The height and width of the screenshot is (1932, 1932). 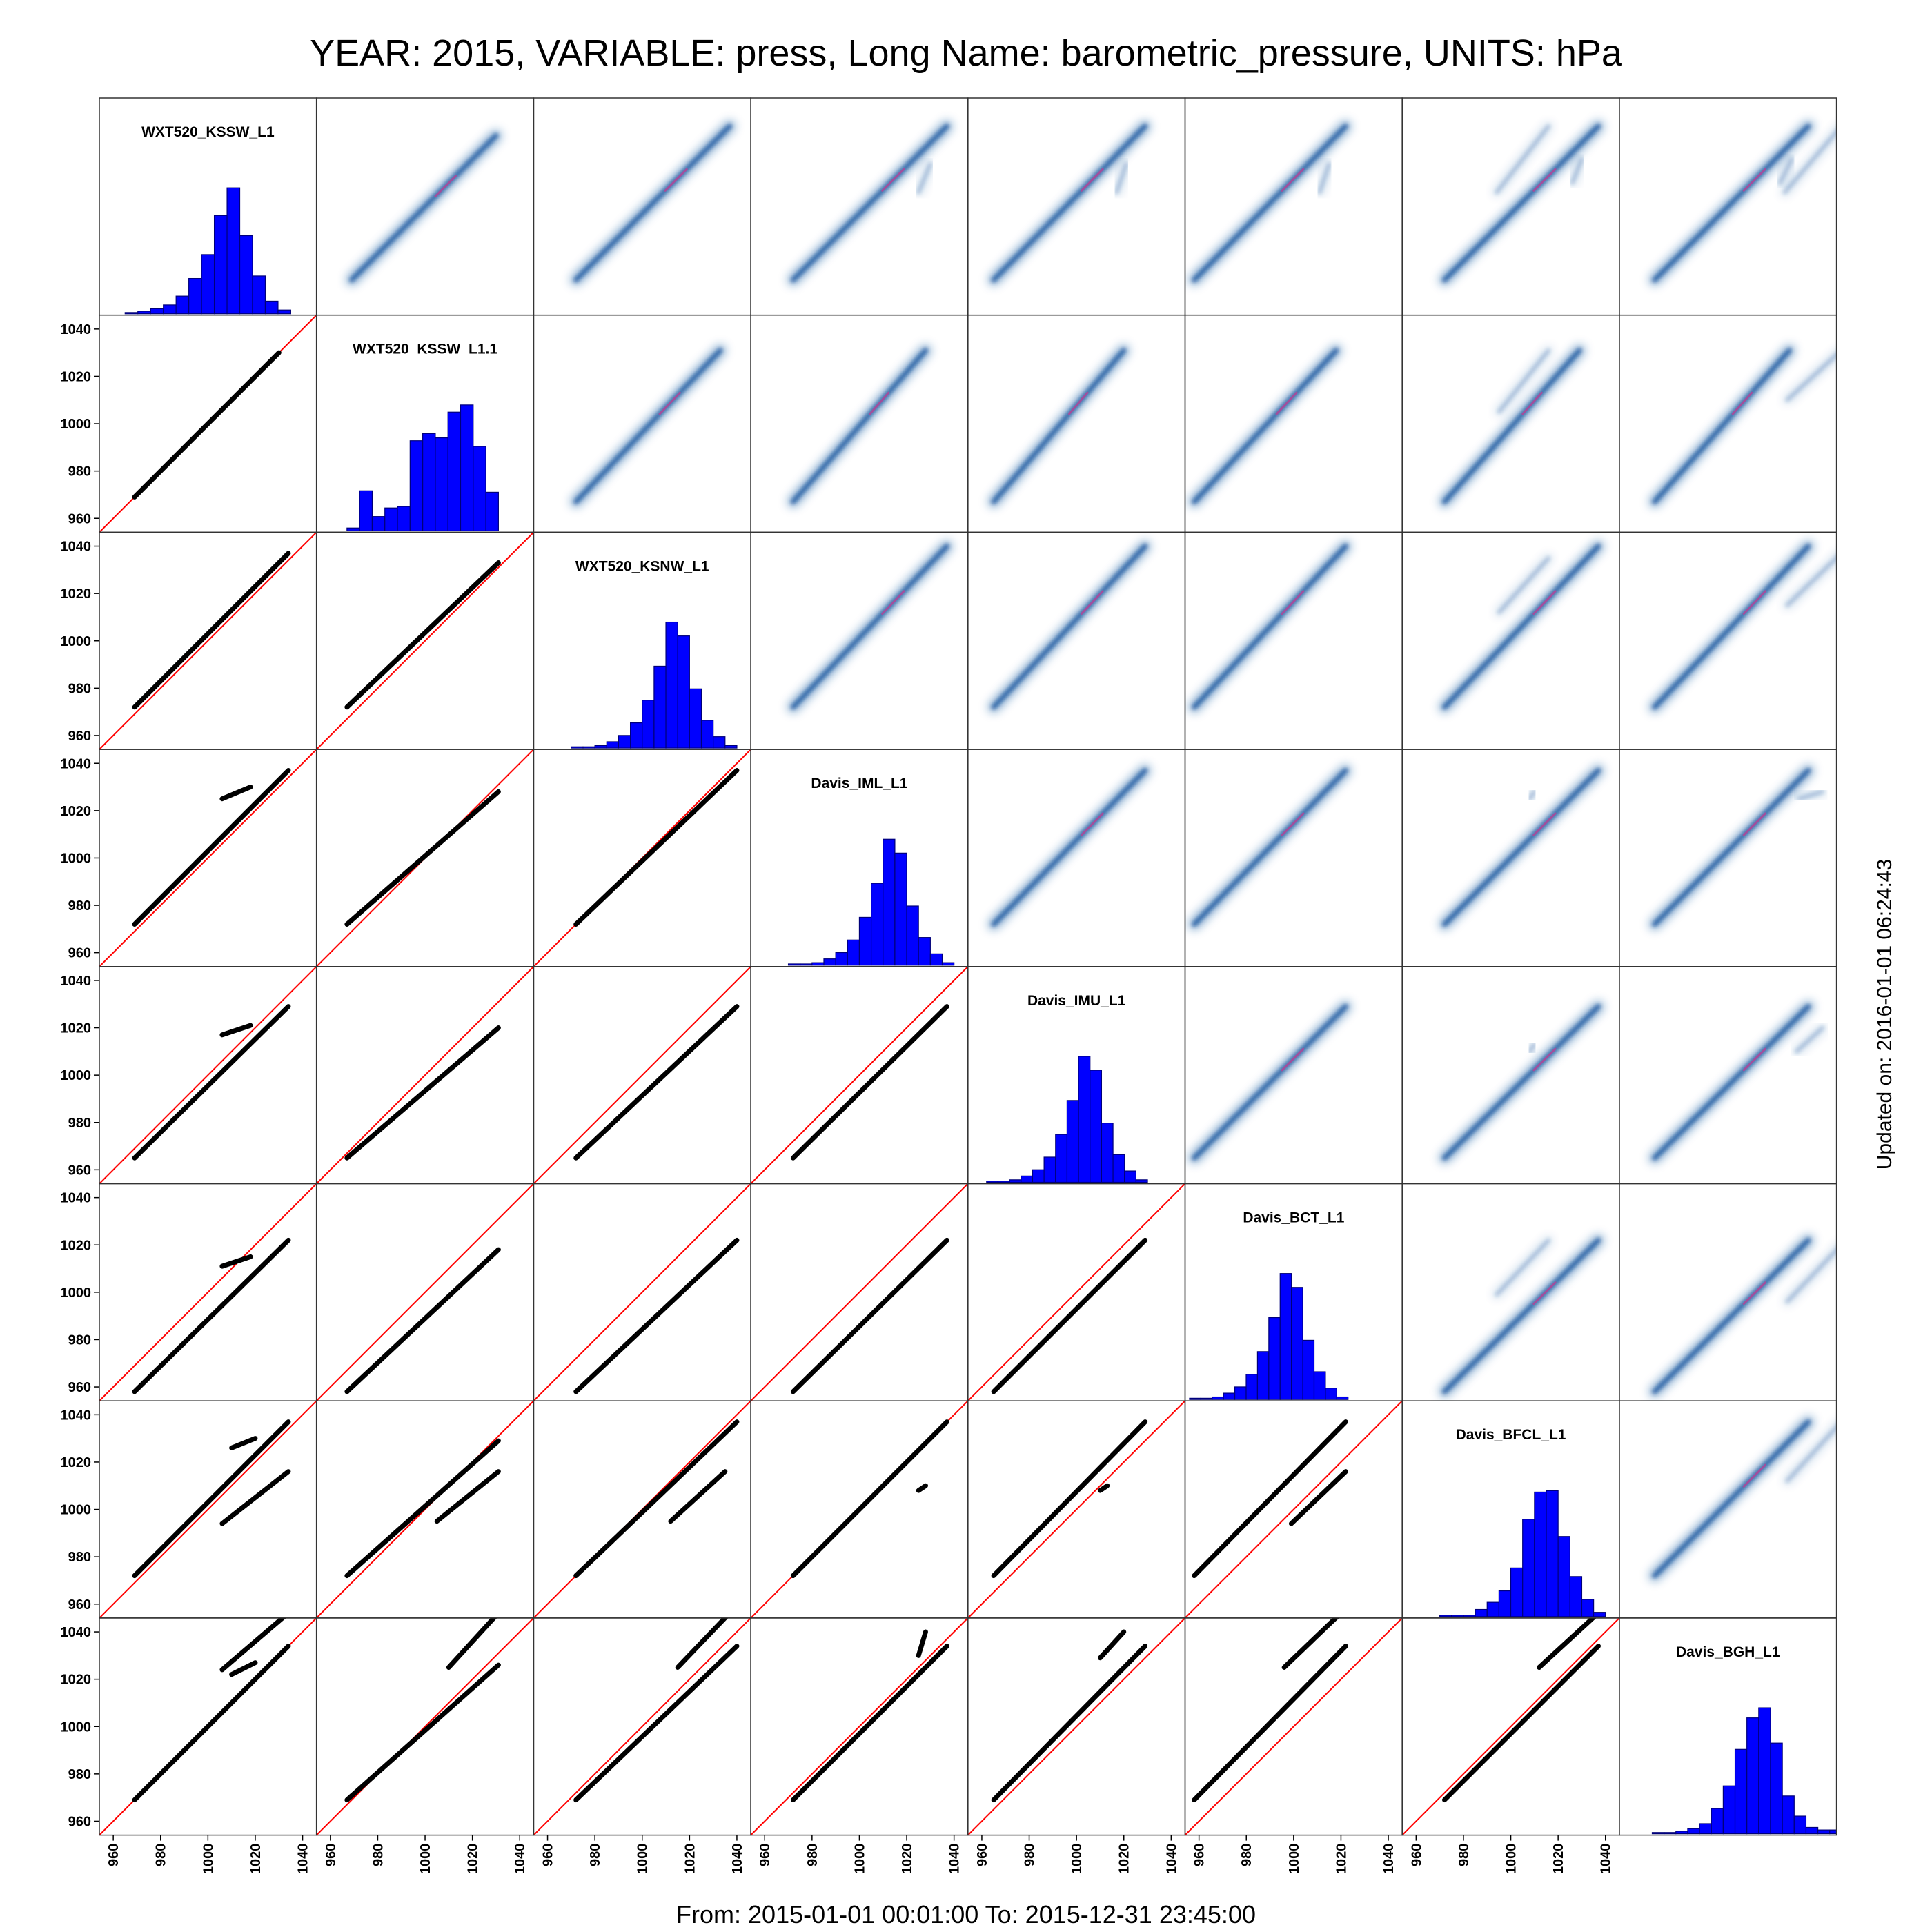 I want to click on x-tick-label: 1000, so click(x=859, y=1859).